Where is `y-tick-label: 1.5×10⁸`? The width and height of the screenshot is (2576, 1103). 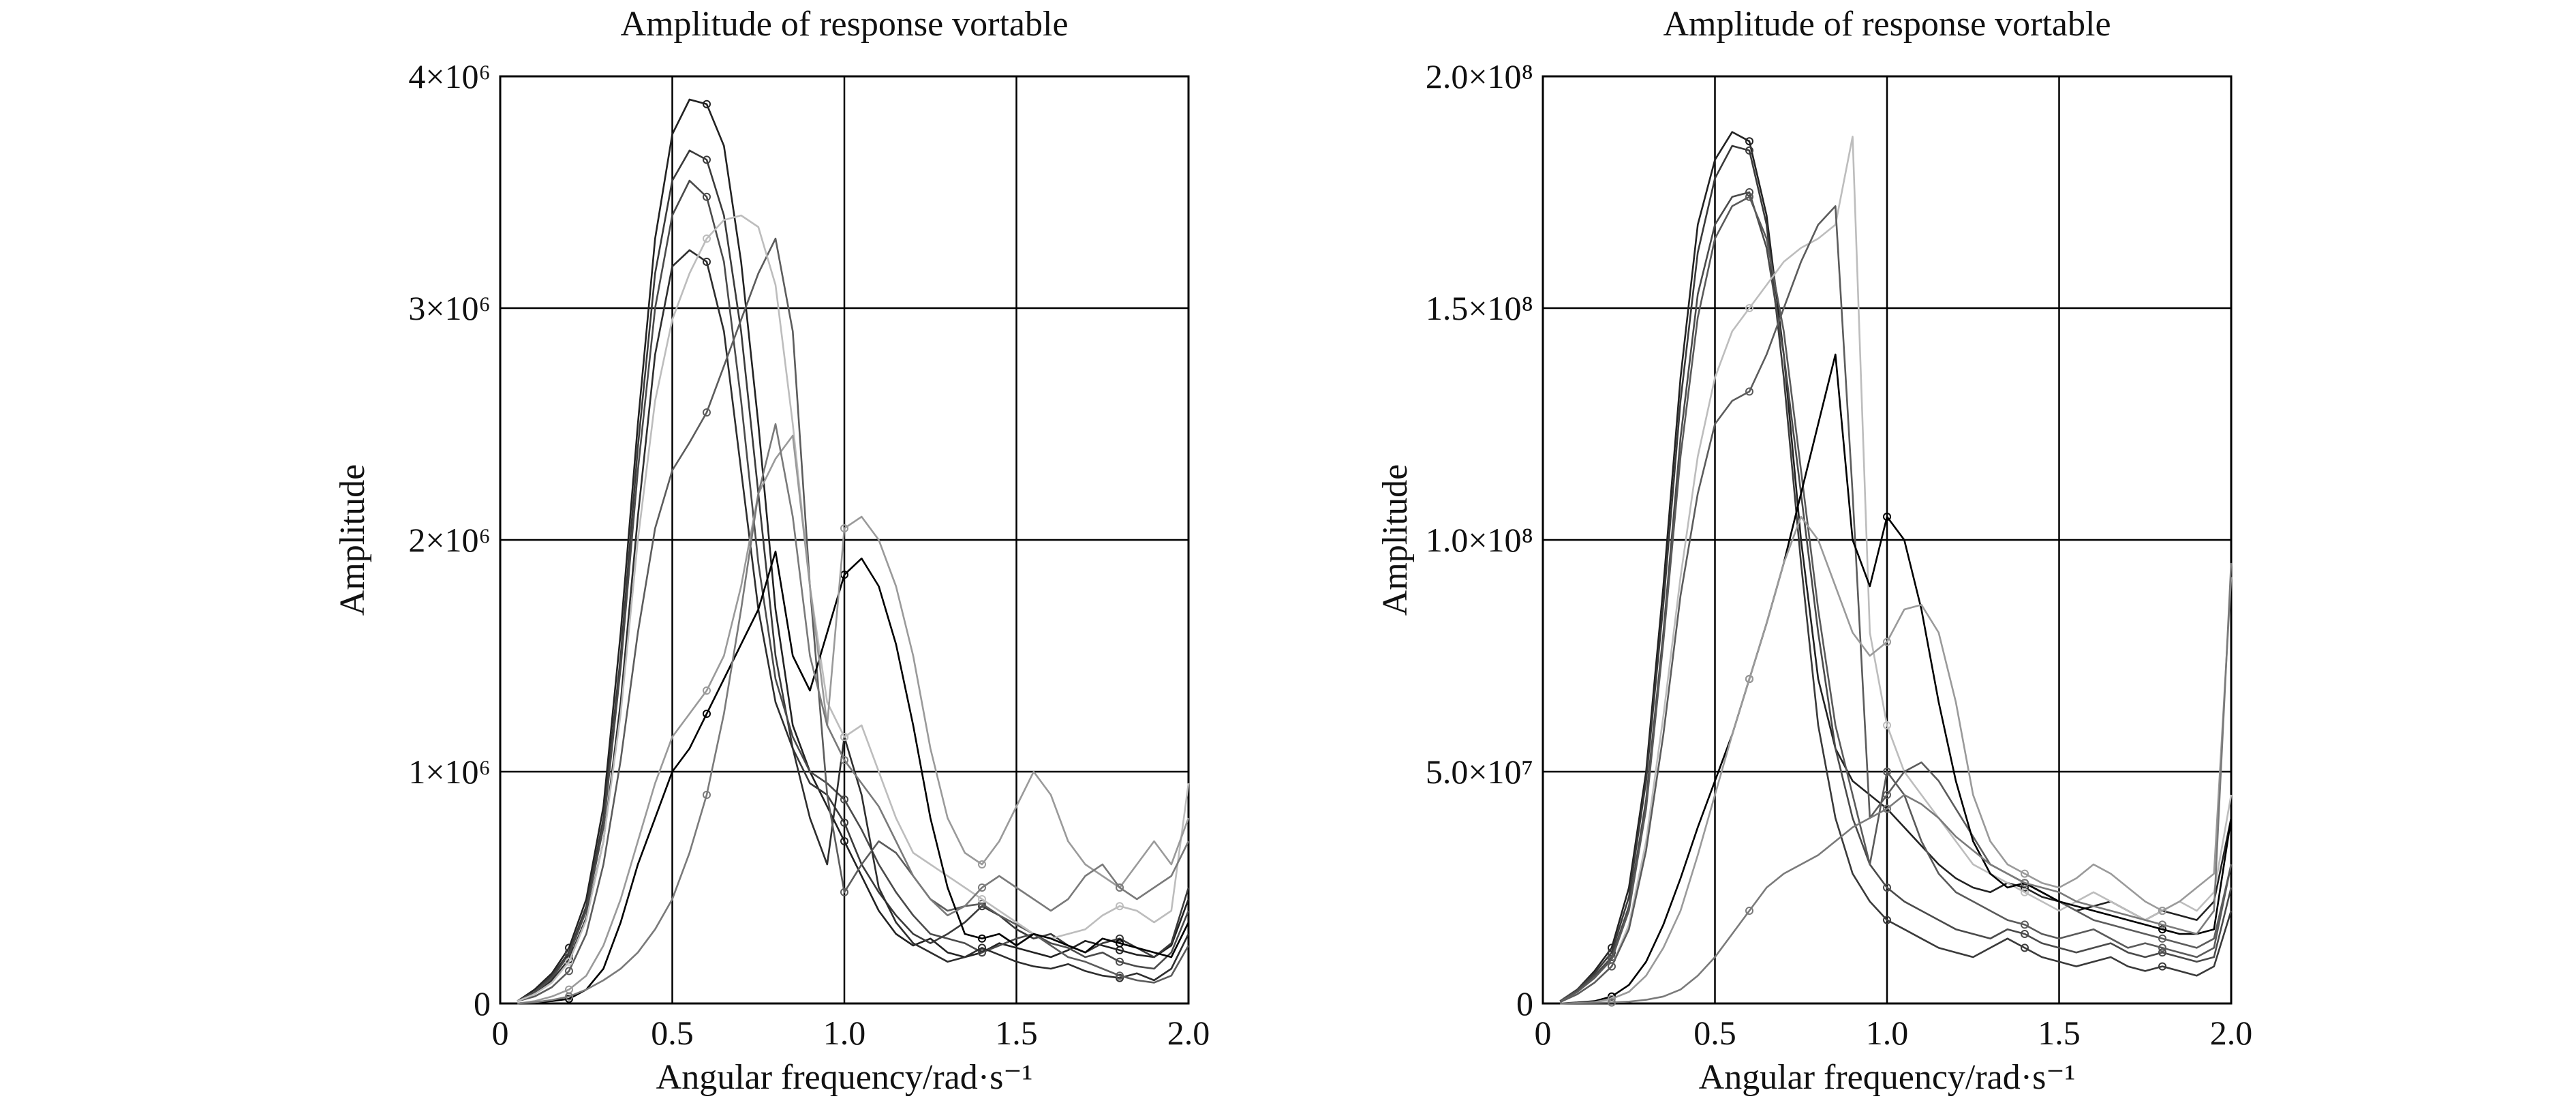 y-tick-label: 1.5×10⁸ is located at coordinates (1480, 308).